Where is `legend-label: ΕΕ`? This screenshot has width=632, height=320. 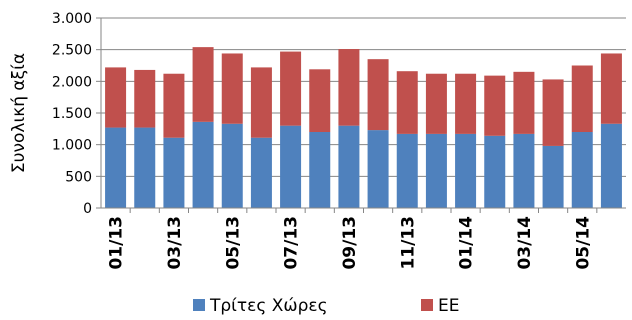 legend-label: ΕΕ is located at coordinates (448, 306).